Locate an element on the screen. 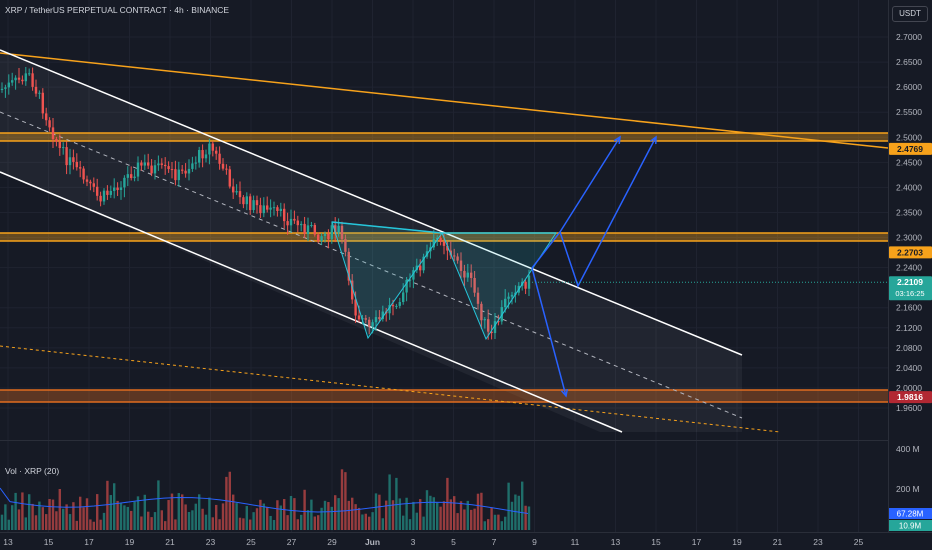 Image resolution: width=932 pixels, height=550 pixels. support-zone is located at coordinates (444, 396).